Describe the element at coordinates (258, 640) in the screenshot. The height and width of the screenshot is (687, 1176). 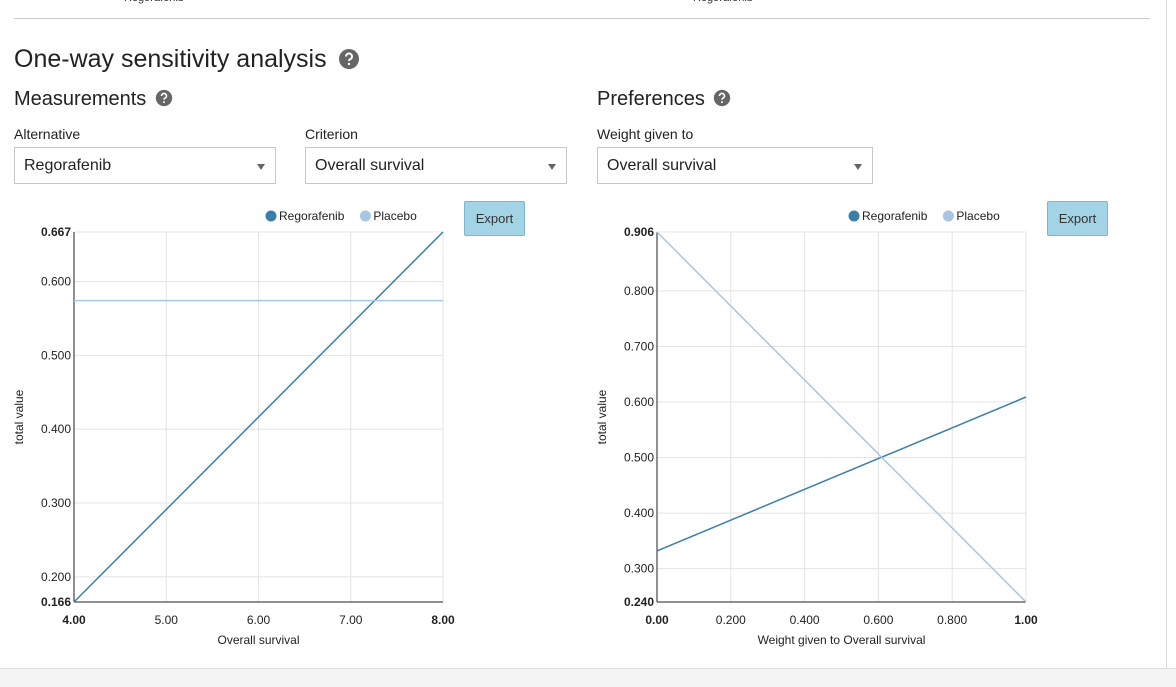
I see `x-axis-label: Overall survival` at that location.